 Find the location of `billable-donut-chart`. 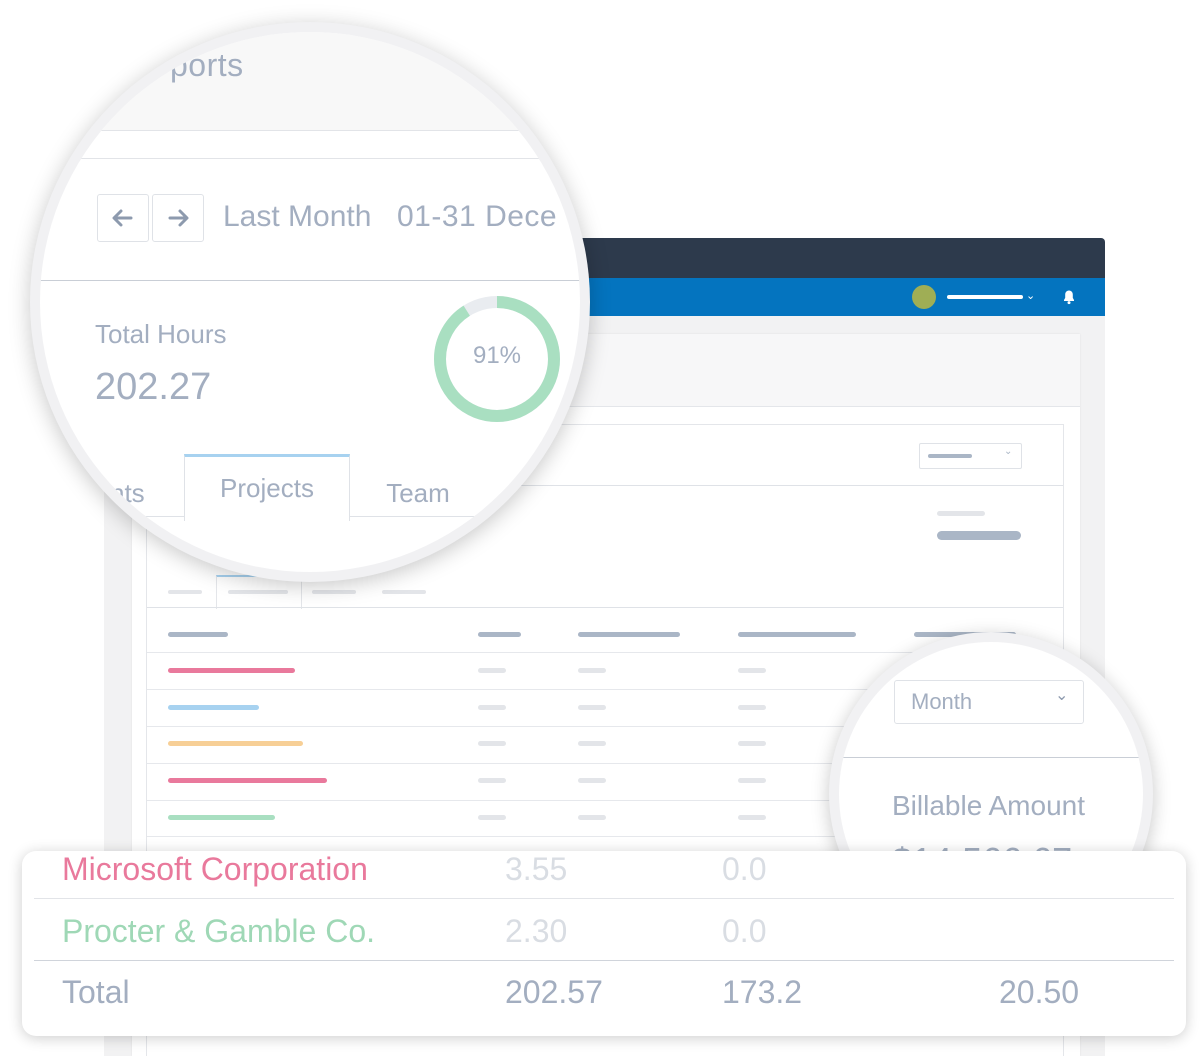

billable-donut-chart is located at coordinates (497, 359).